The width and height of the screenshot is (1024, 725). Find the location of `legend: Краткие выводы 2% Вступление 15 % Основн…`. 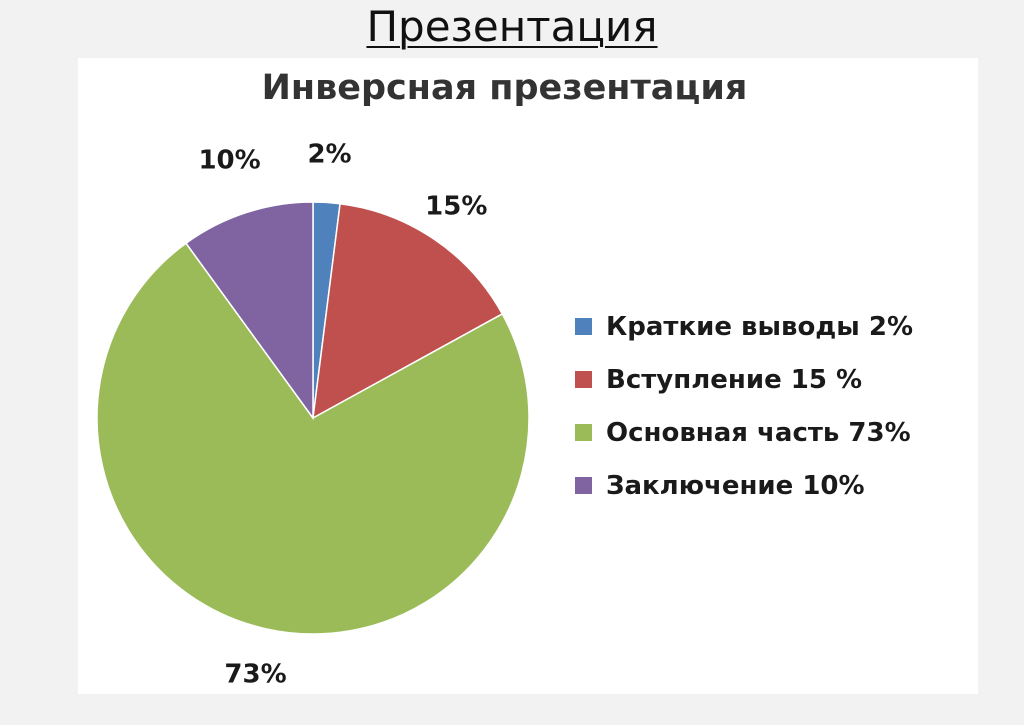

legend: Краткие выводы 2% Вступление 15 % Основн… is located at coordinates (744, 406).